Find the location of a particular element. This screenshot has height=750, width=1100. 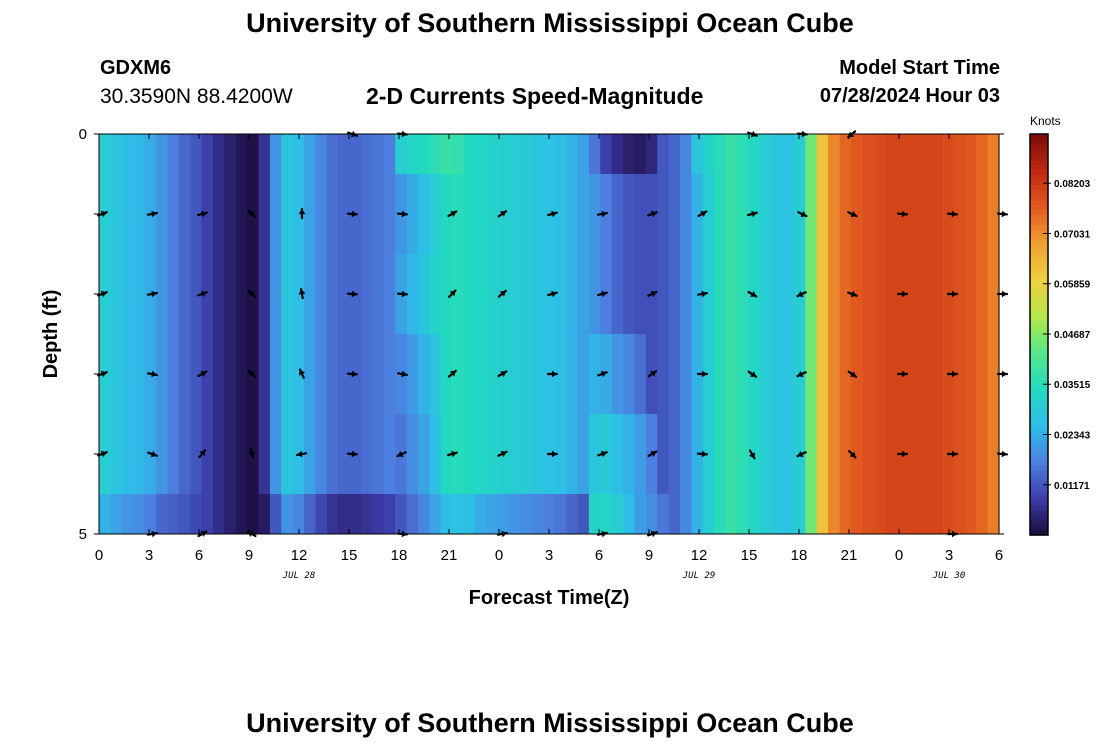

colorbar-tick-label: 0.04687 is located at coordinates (1072, 335).